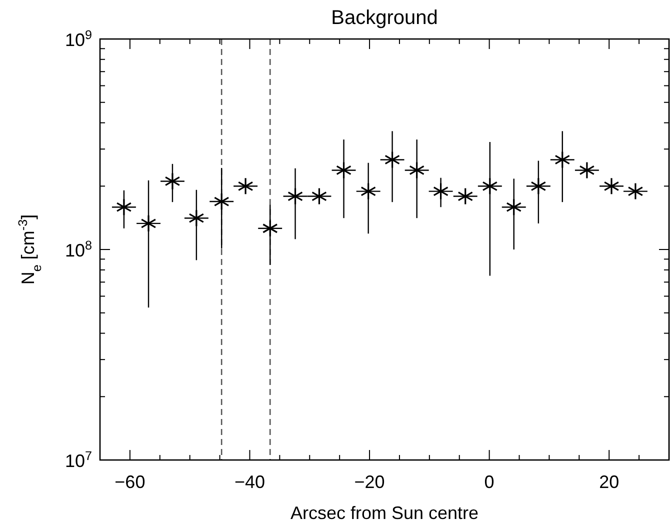 The image size is (670, 527). What do you see at coordinates (130, 482) in the screenshot?
I see `x-tick-label: −60` at bounding box center [130, 482].